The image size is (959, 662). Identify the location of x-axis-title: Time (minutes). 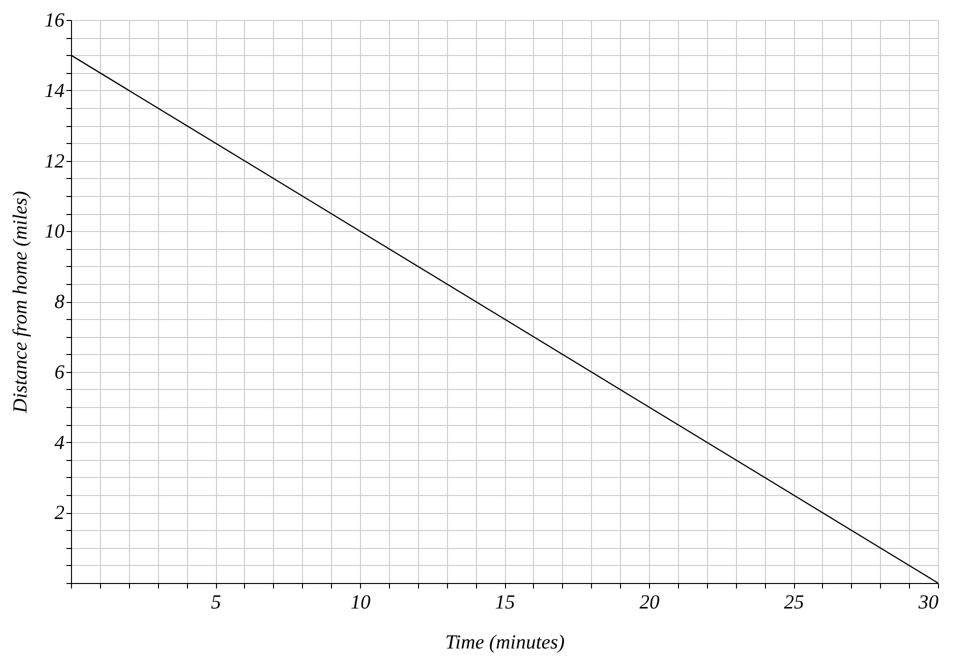
(505, 643).